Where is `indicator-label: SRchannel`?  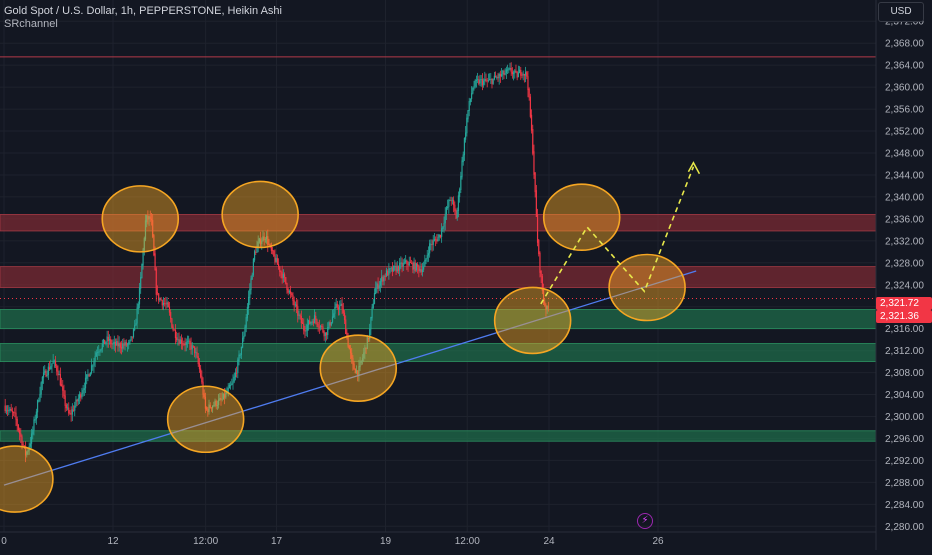 indicator-label: SRchannel is located at coordinates (31, 24).